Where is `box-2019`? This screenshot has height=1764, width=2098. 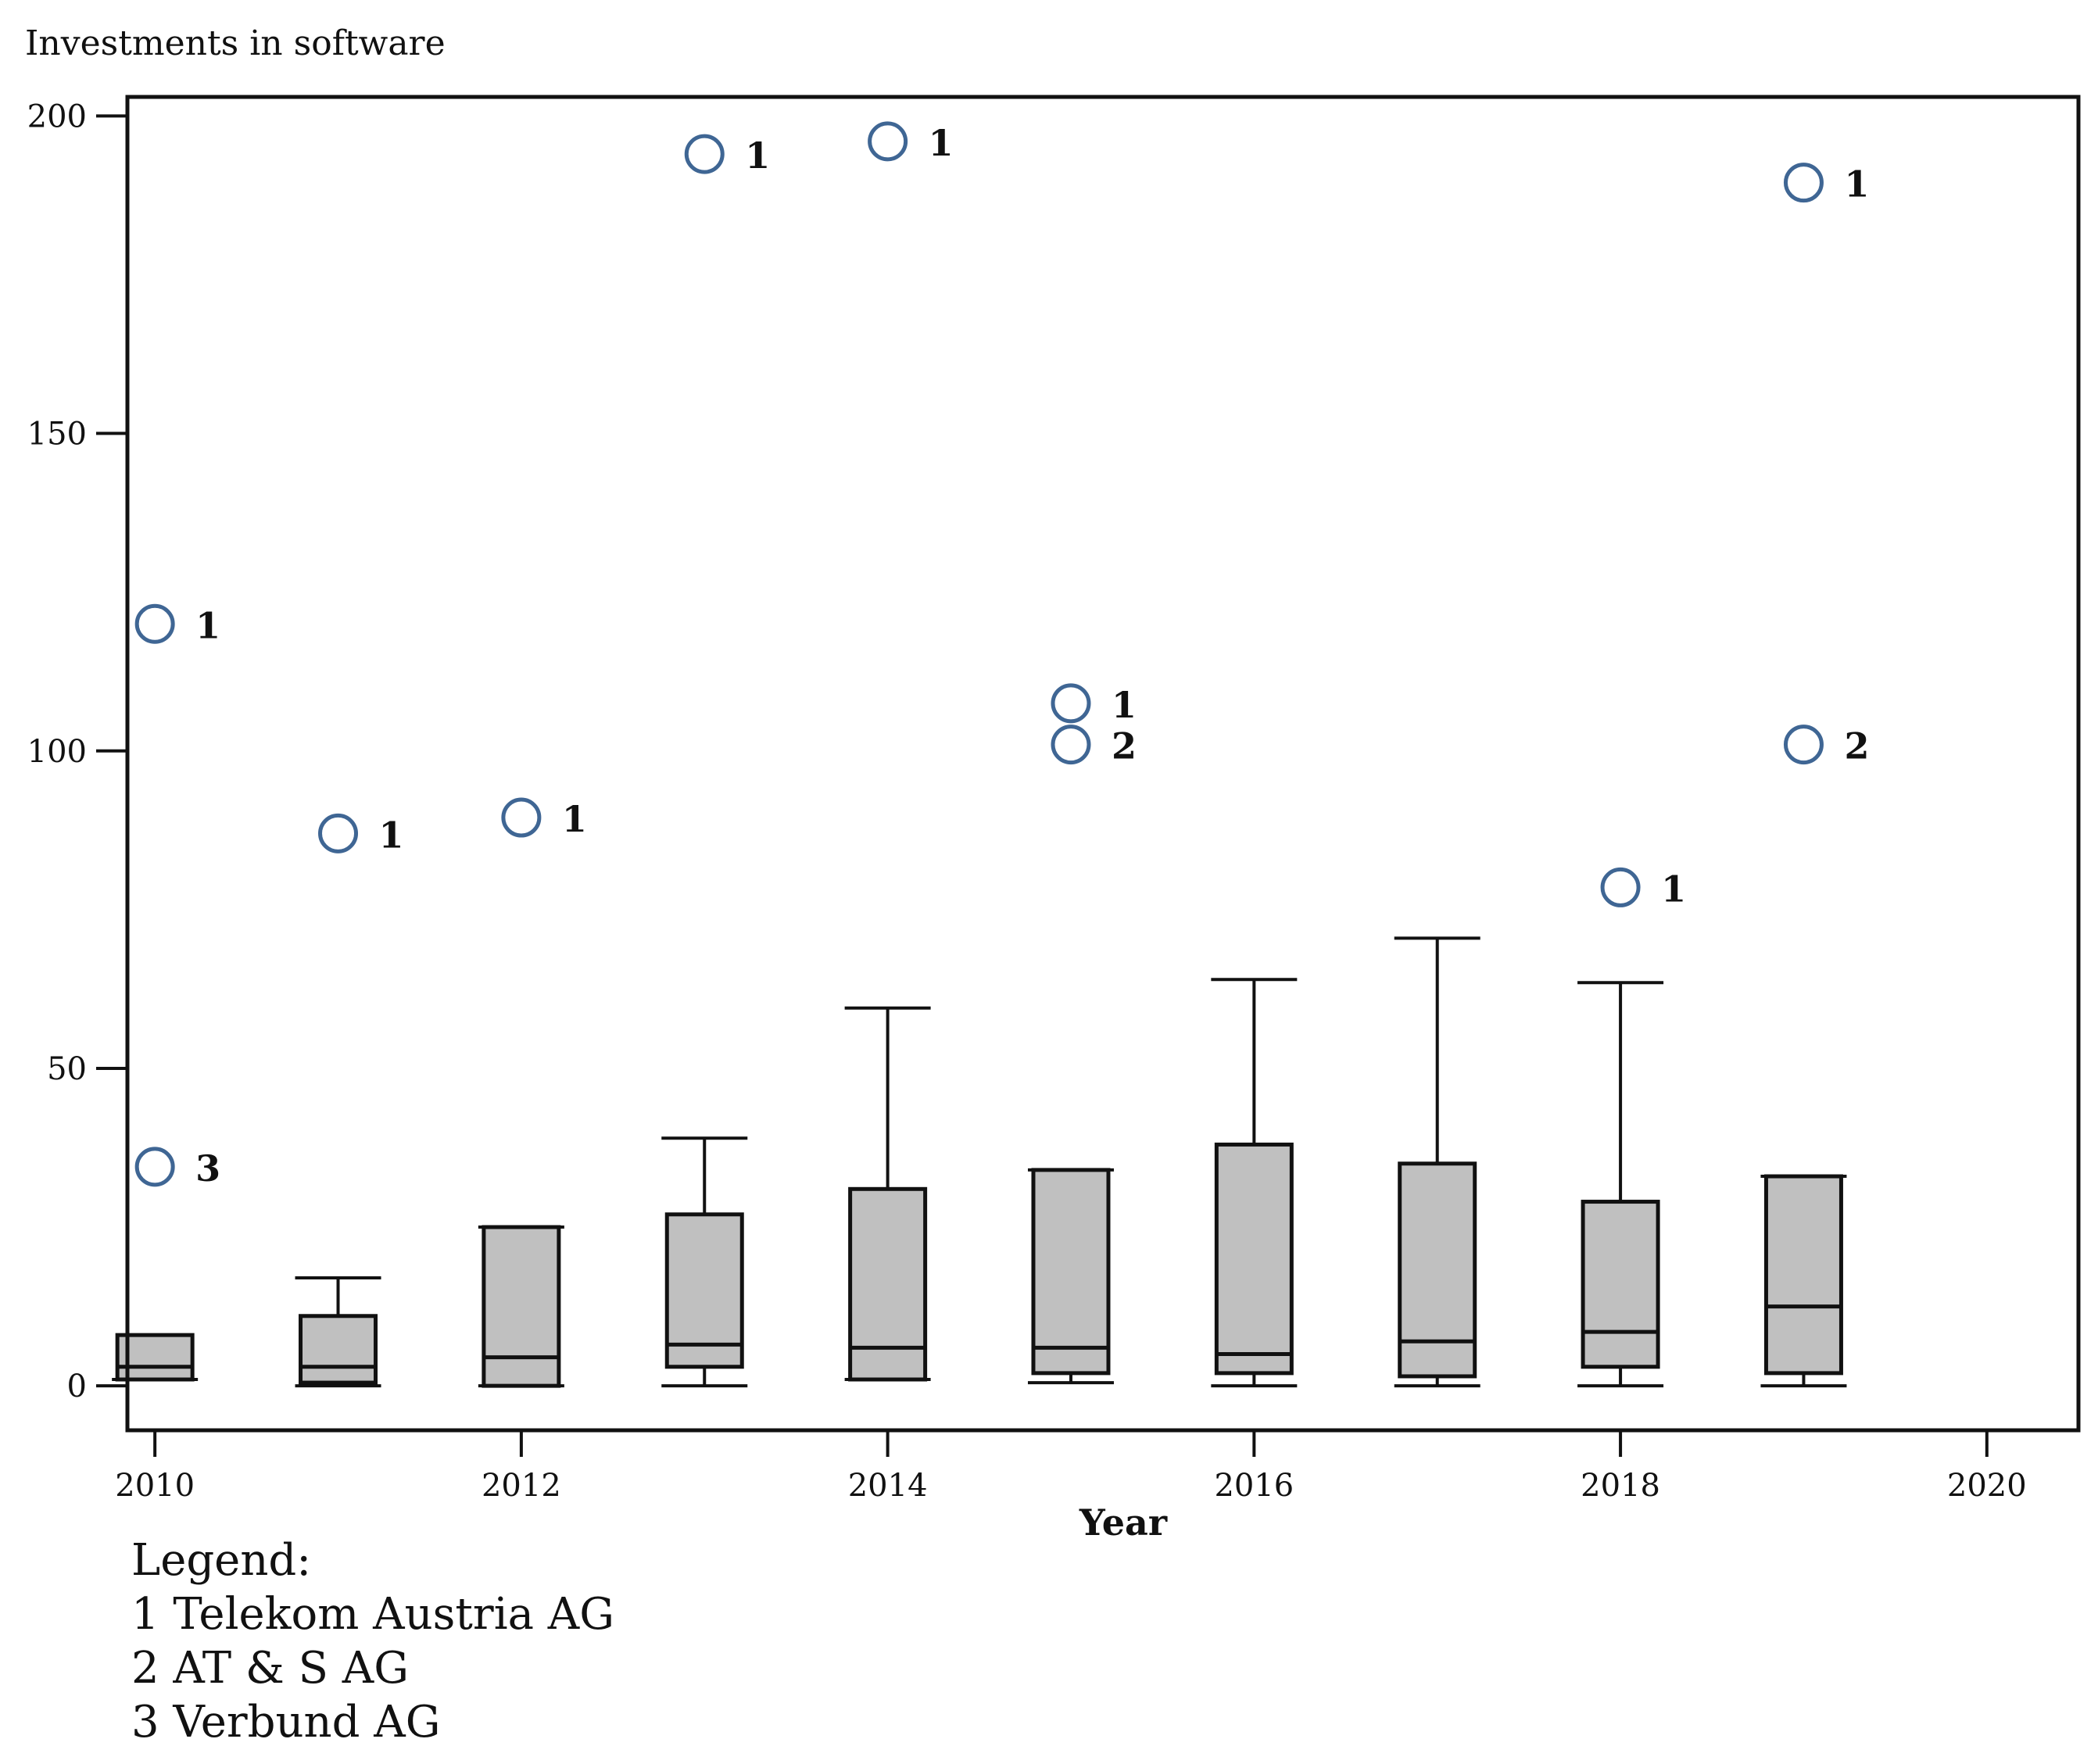 box-2019 is located at coordinates (1803, 1281).